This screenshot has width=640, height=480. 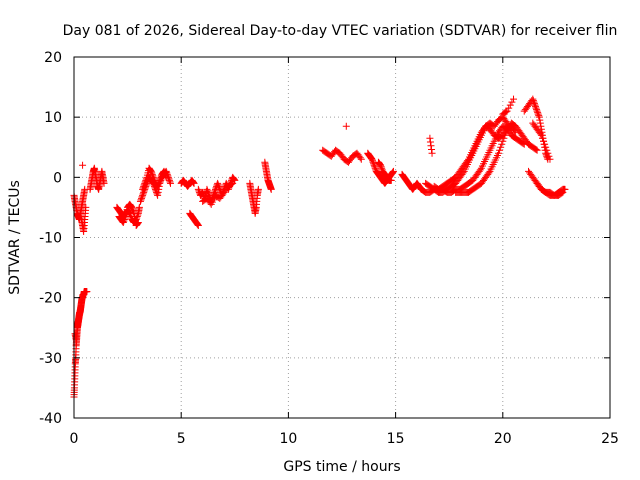 I want to click on x-tick-label: 5, so click(x=181, y=439).